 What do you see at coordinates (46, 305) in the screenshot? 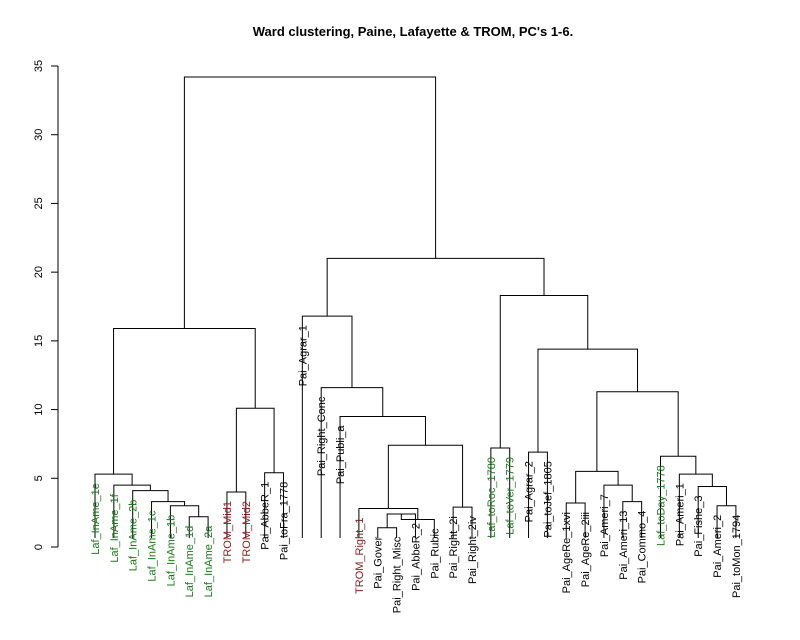
I see `y-axis: 0 5 10 15 20 25 30 35` at bounding box center [46, 305].